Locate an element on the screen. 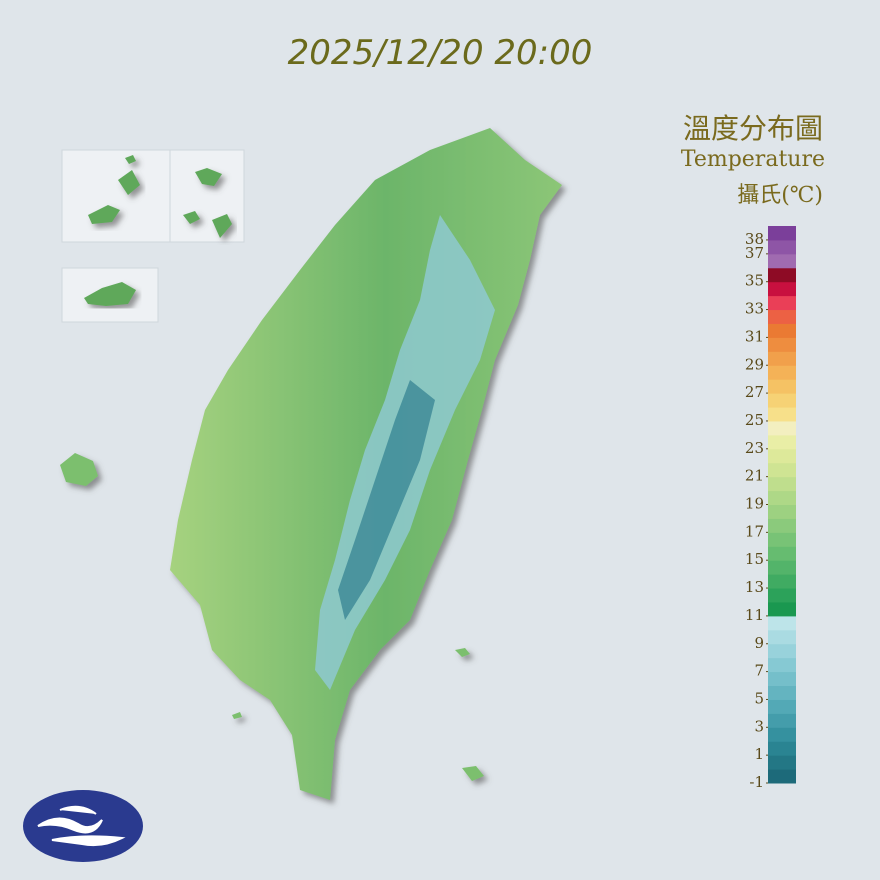 Image resolution: width=880 pixels, height=880 pixels. tick-label: 23 is located at coordinates (754, 448).